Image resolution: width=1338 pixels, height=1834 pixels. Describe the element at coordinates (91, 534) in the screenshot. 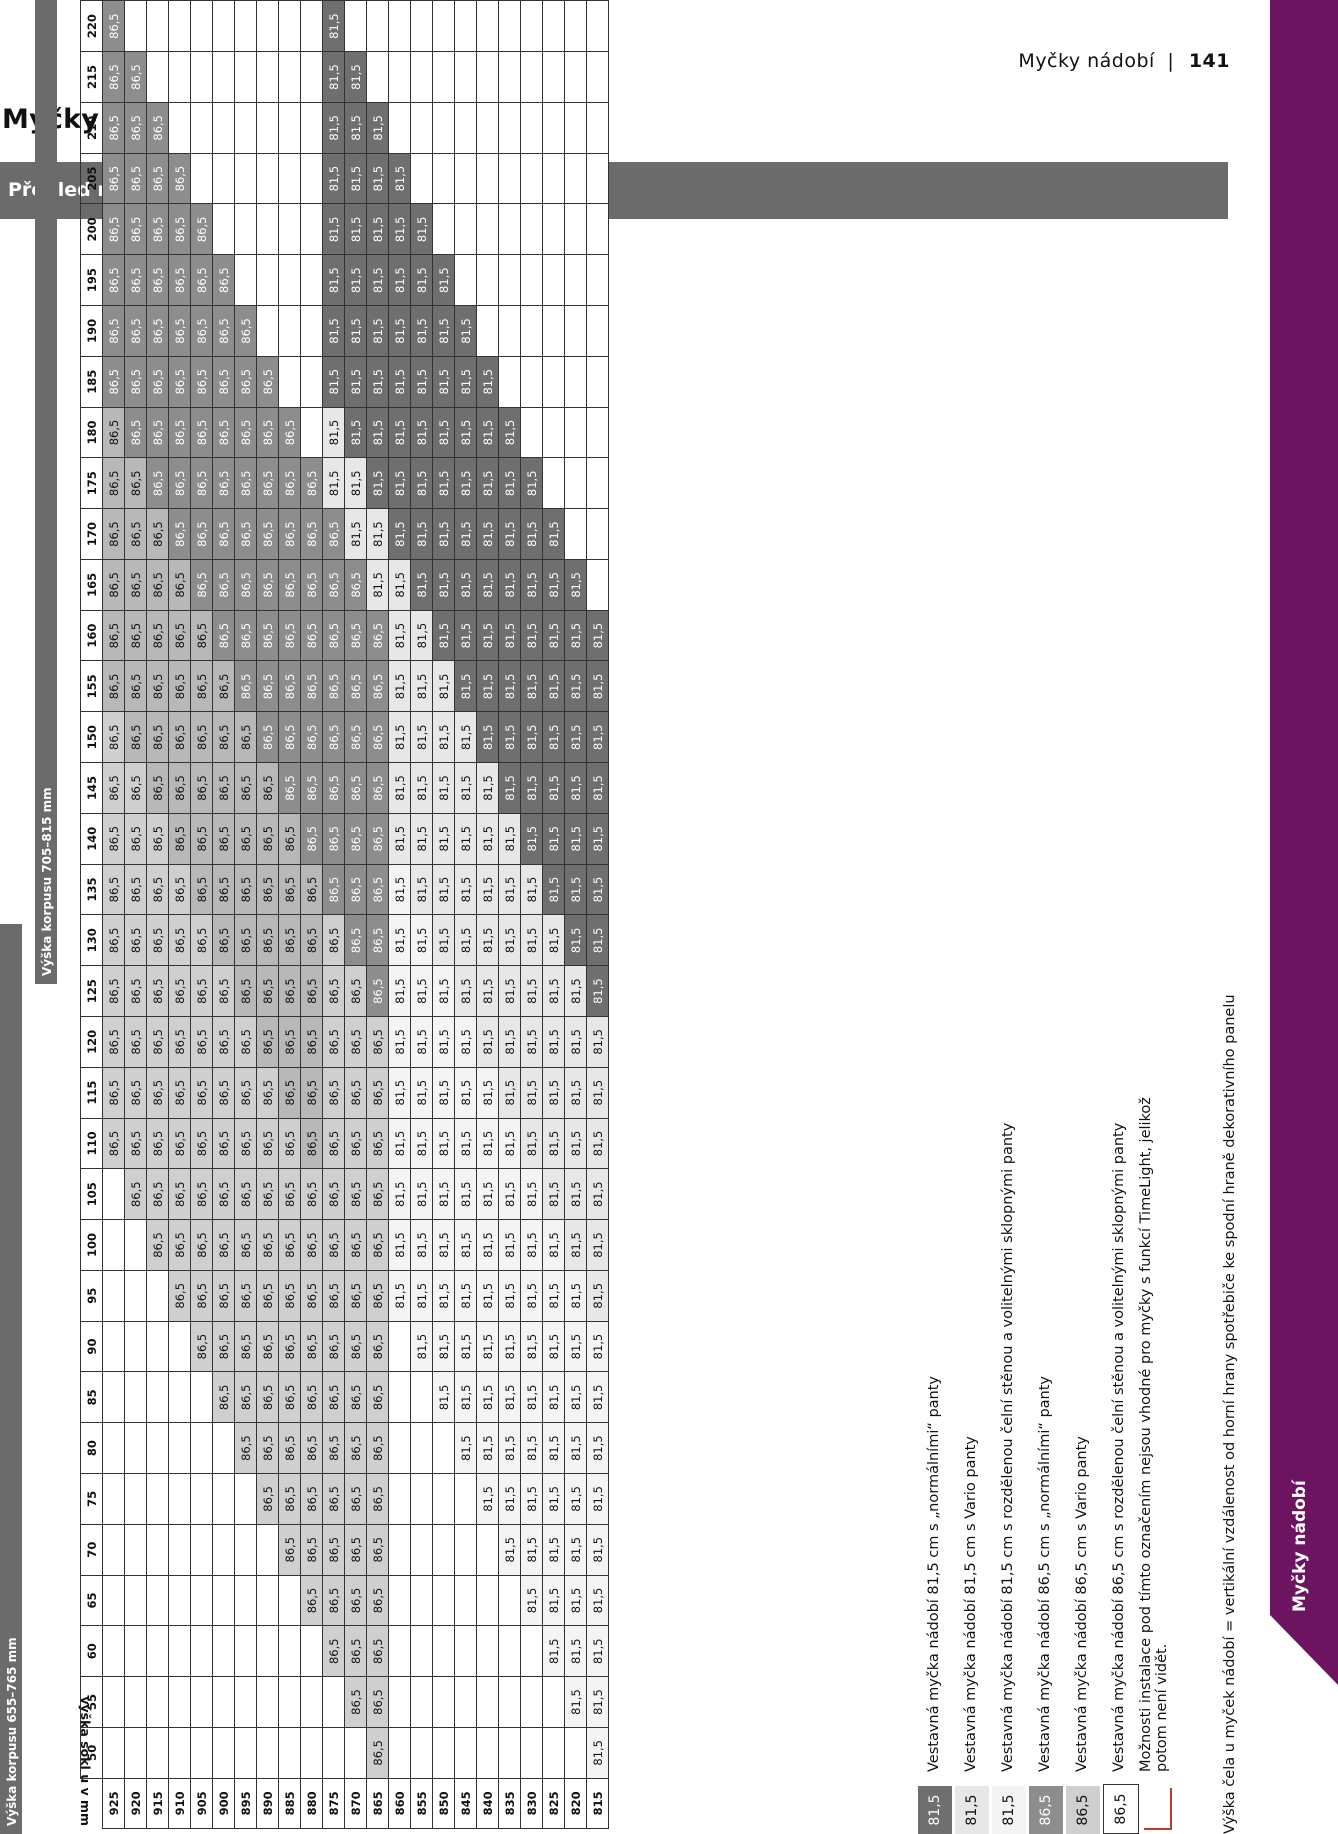

I see `plinth-height-header: 170` at that location.